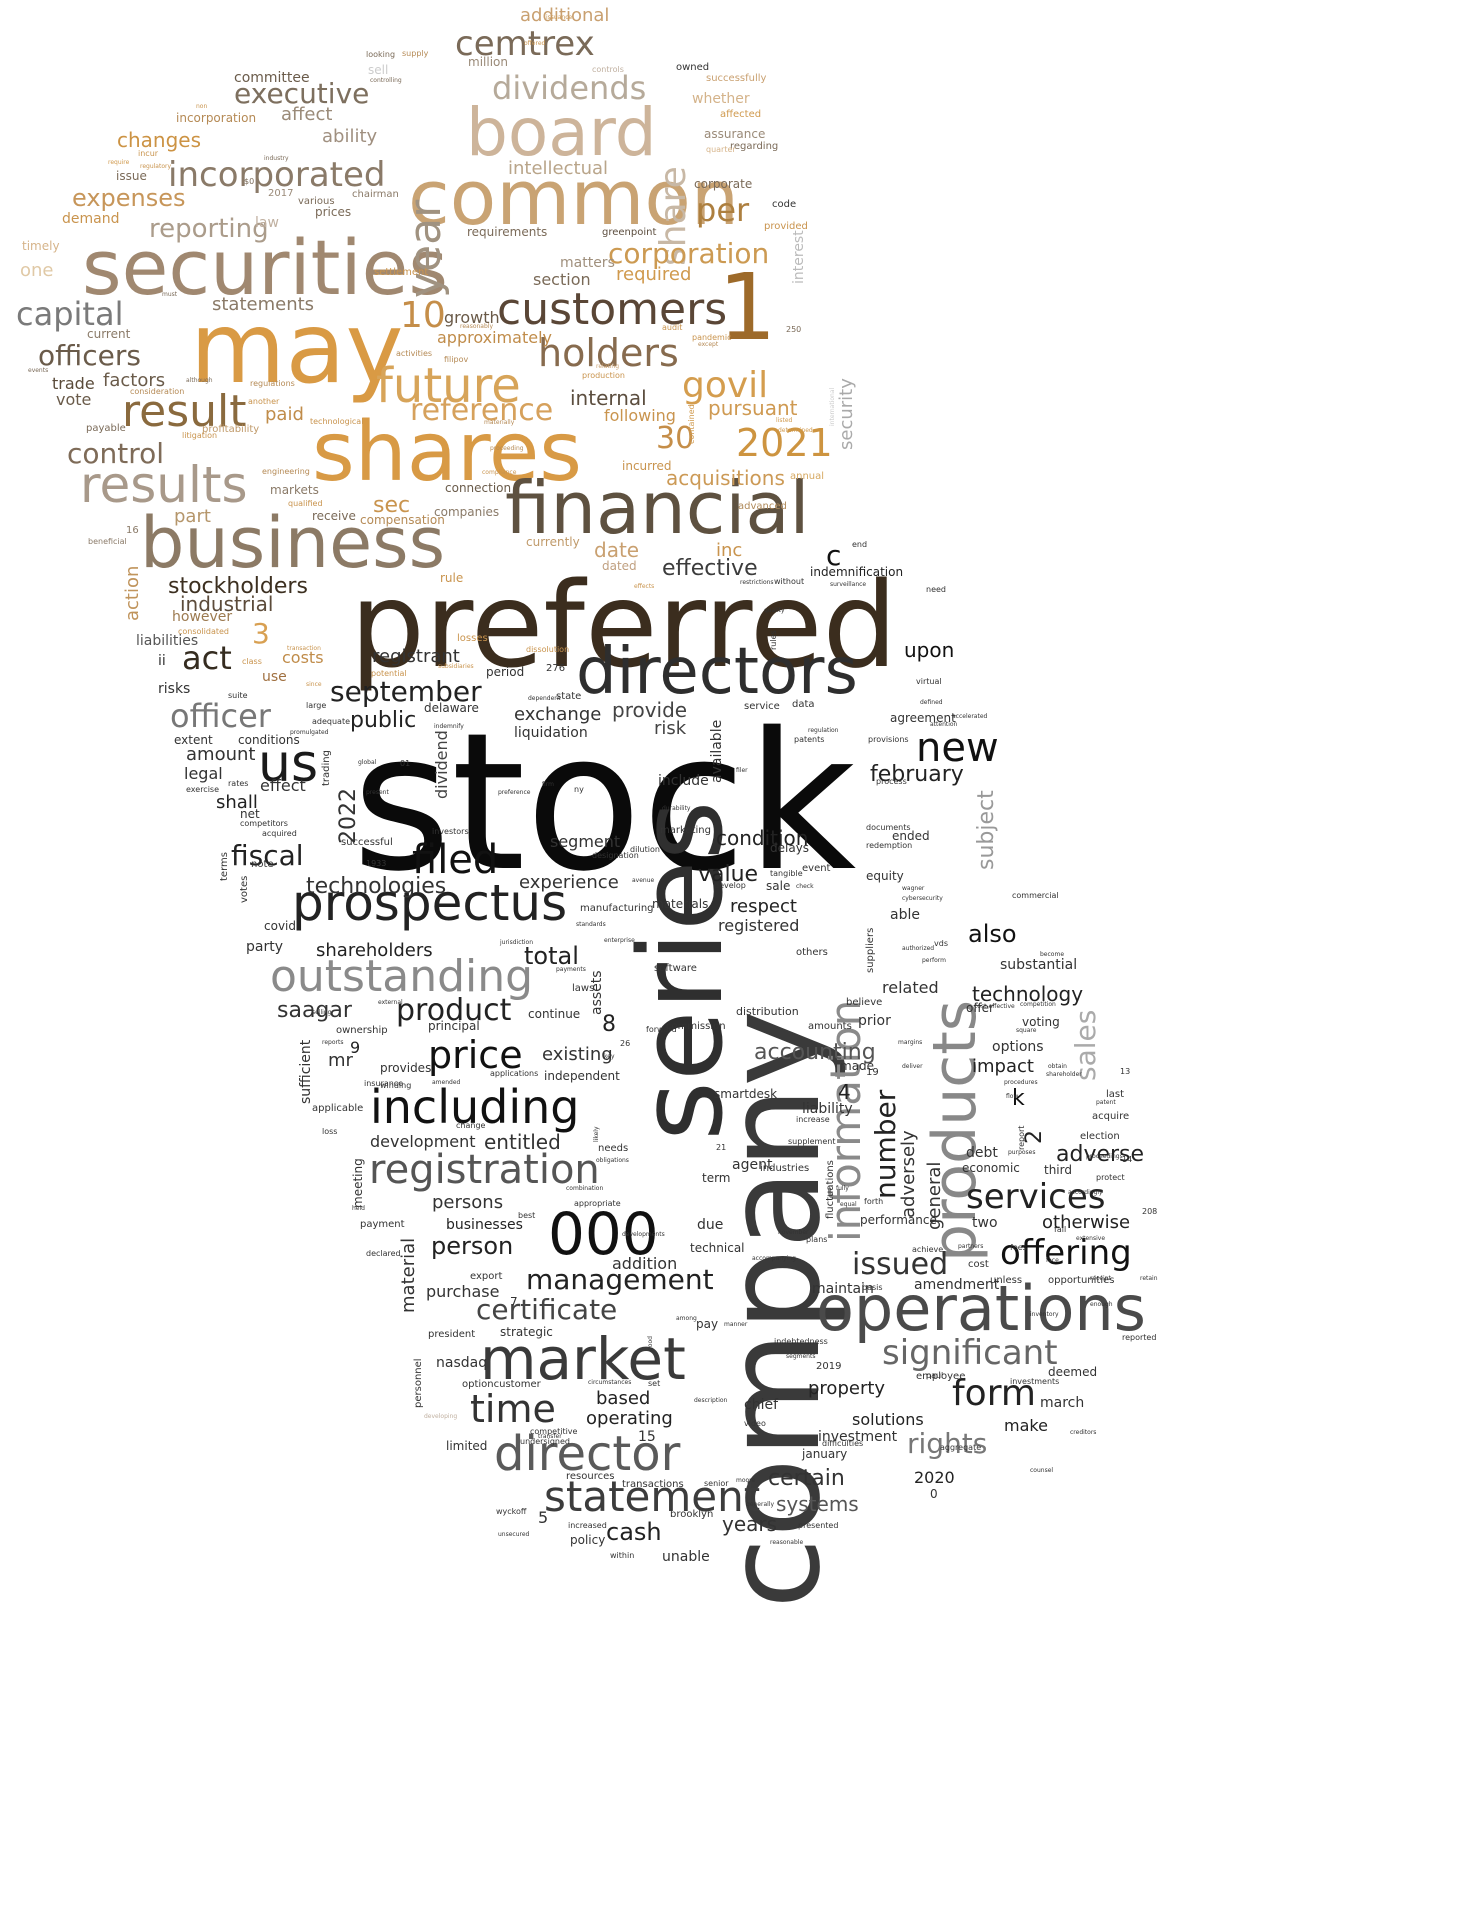  Describe the element at coordinates (857, 1066) in the screenshot. I see `word-made: made` at that location.